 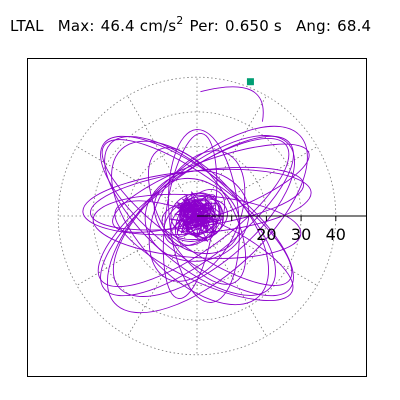 I want to click on max-label: Max:, so click(x=76, y=26).